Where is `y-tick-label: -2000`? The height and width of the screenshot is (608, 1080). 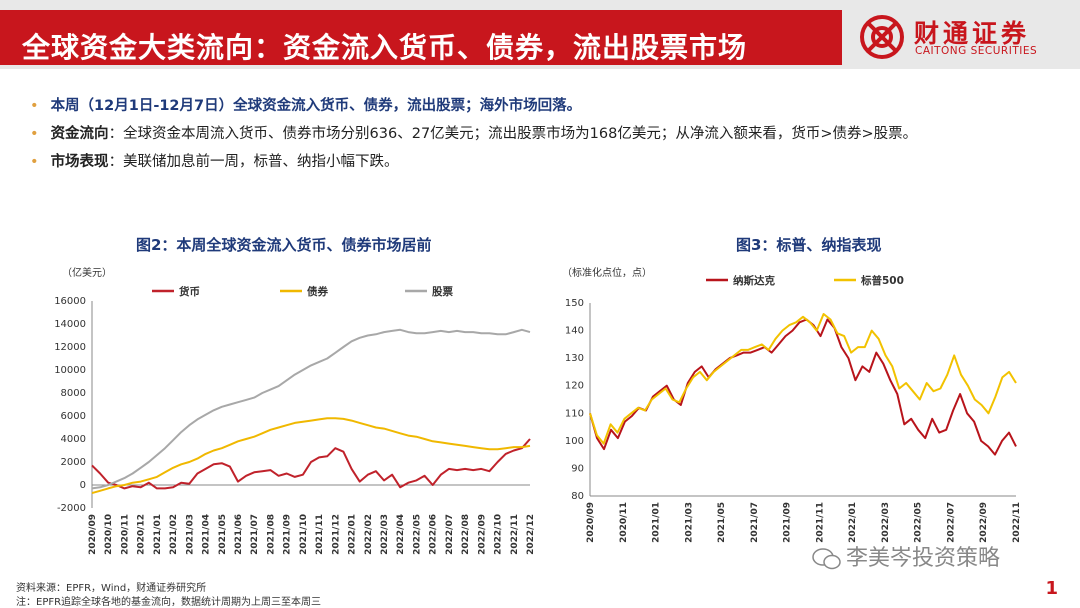 y-tick-label: -2000 is located at coordinates (71, 508).